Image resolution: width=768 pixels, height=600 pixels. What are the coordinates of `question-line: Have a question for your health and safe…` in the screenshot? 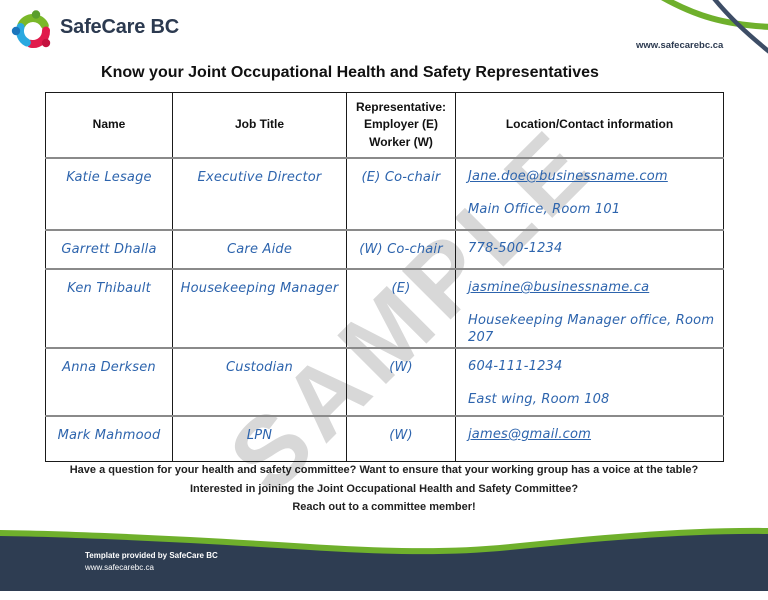 It's located at (384, 470).